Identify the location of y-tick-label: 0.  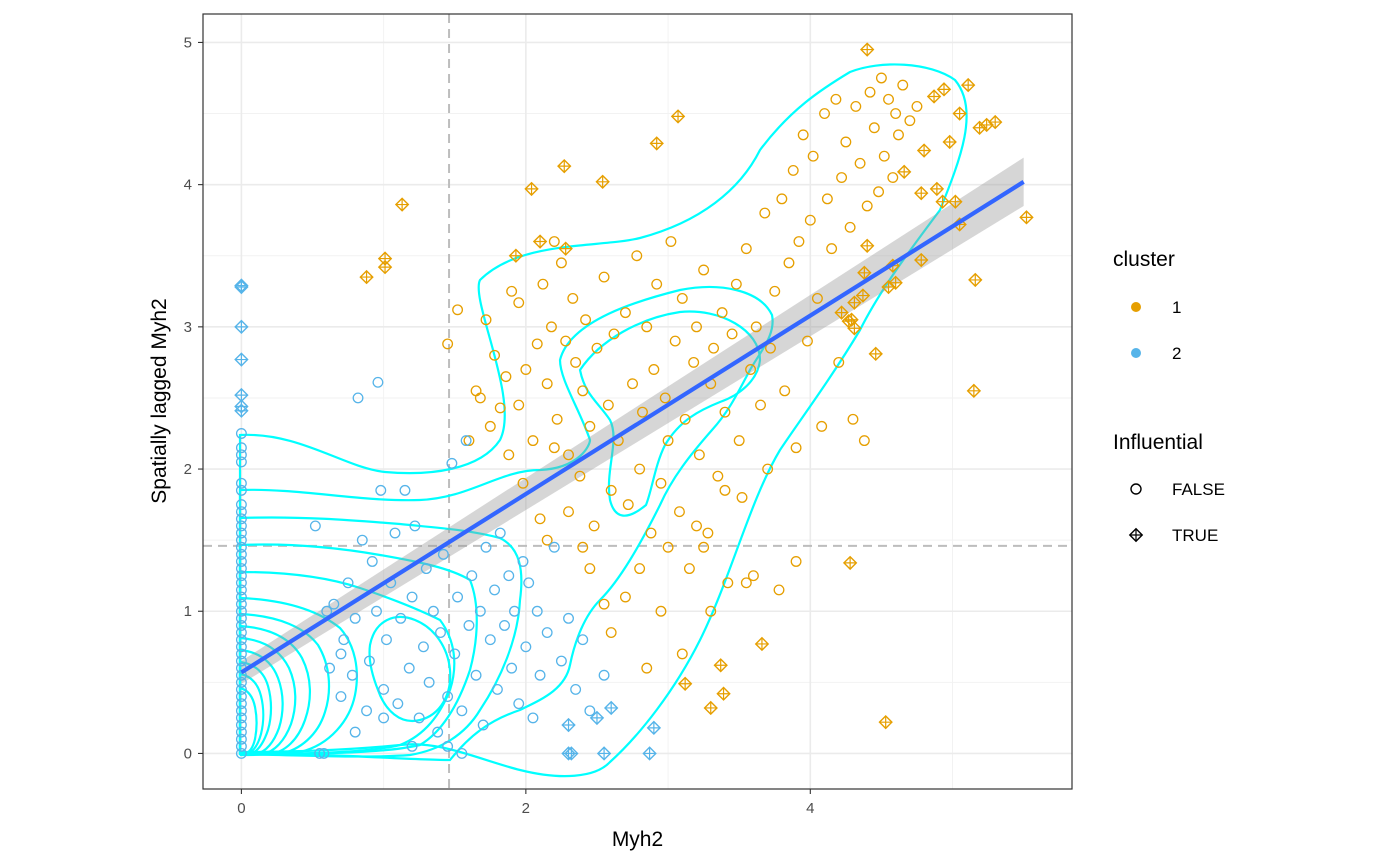
(188, 753).